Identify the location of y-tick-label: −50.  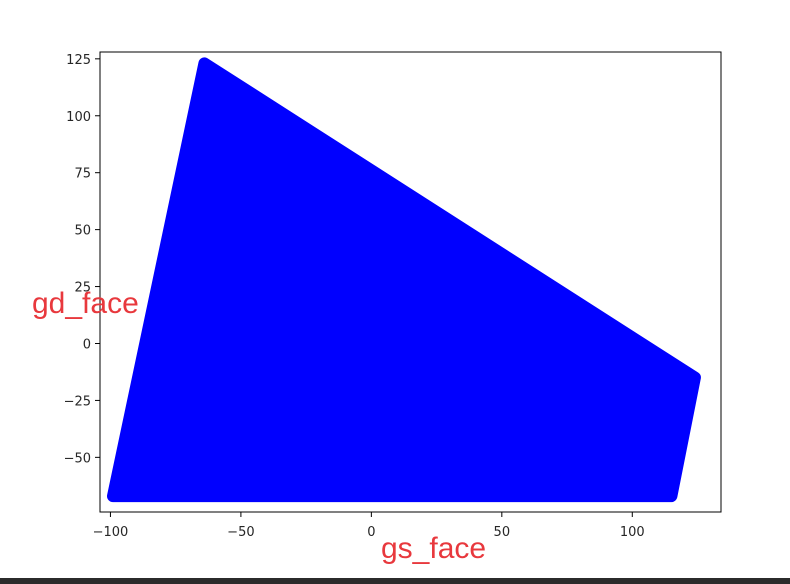
(77, 458).